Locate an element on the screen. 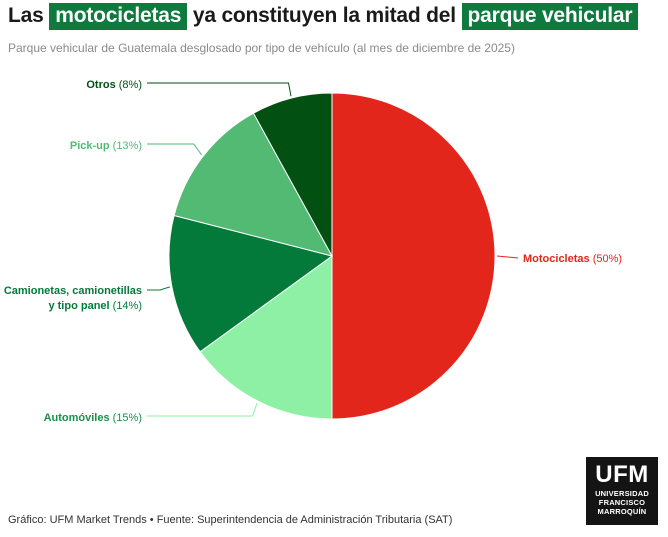 The width and height of the screenshot is (668, 537). leader-line-motocicletas is located at coordinates (507, 257).